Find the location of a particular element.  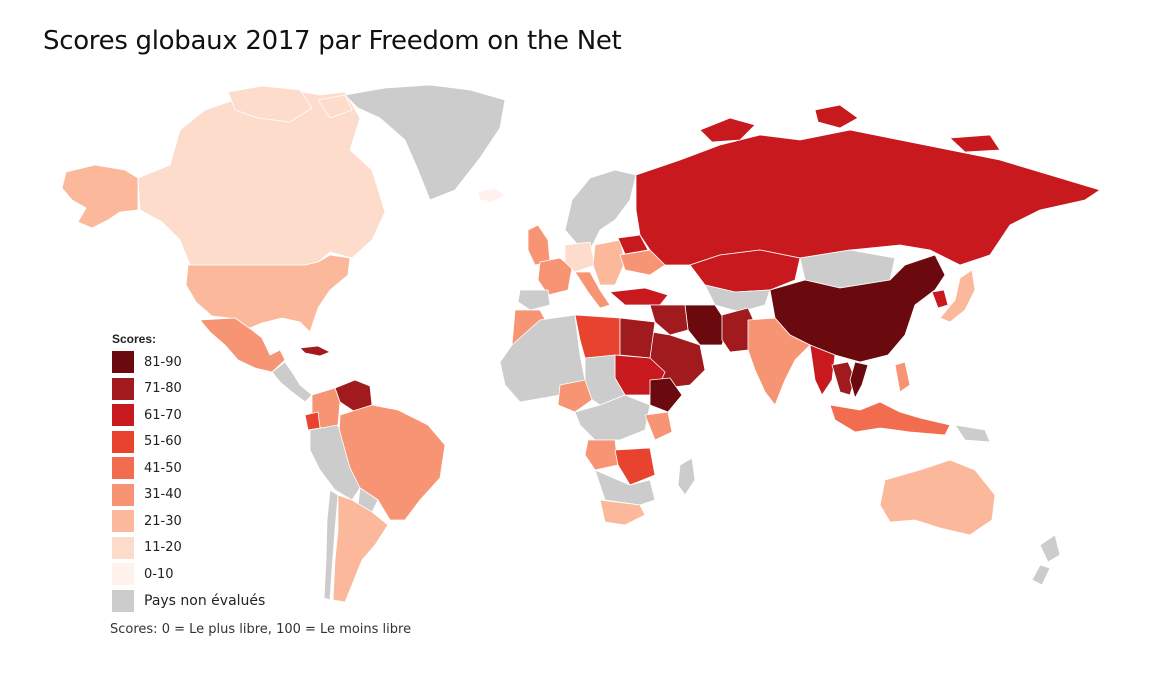

region-india is located at coordinates (779, 361).